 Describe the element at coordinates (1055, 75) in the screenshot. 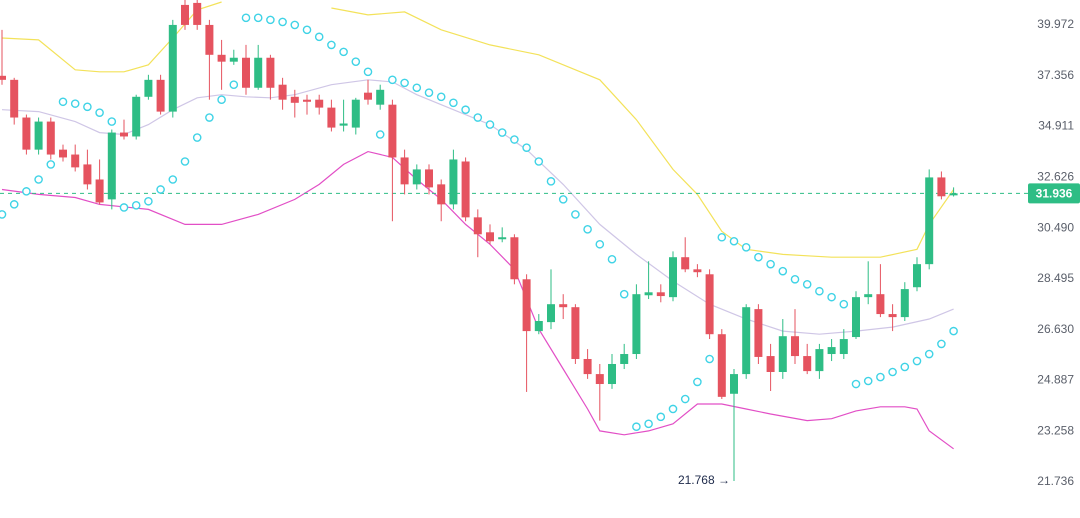

I see `y-tick-label: 37.356` at that location.